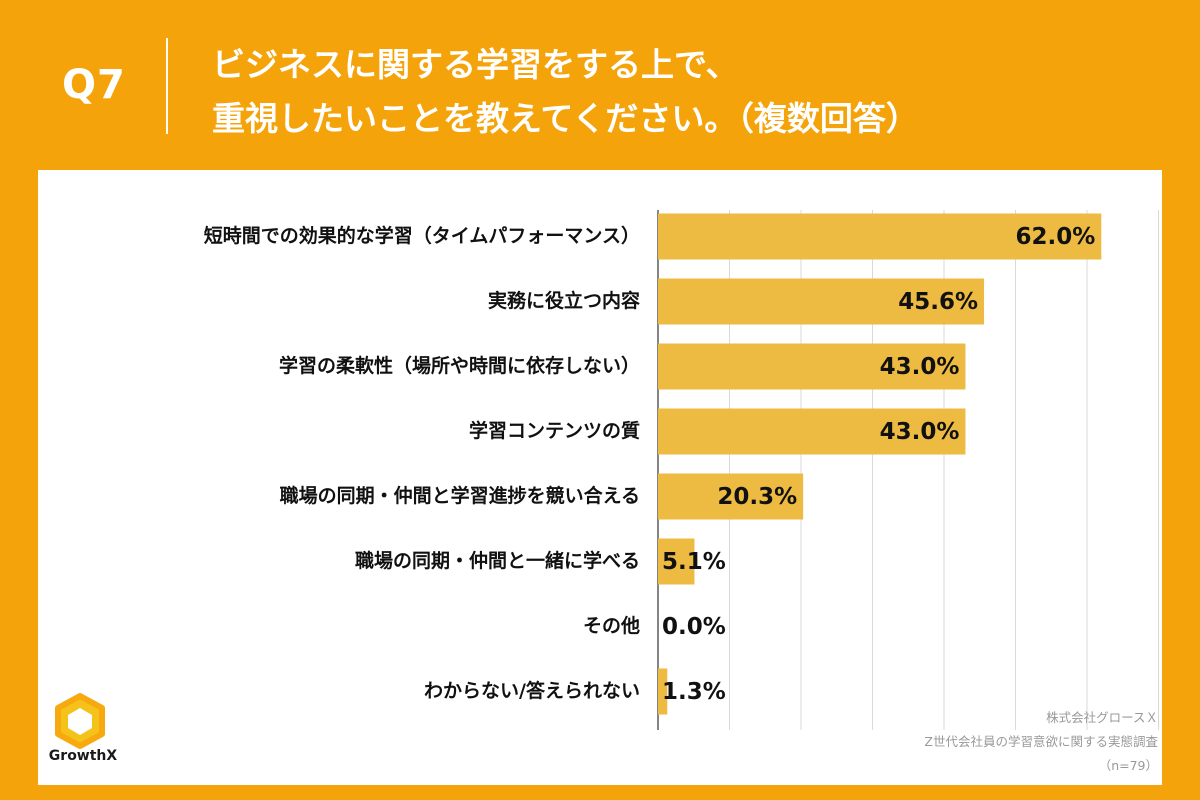  I want to click on source-company: 株式会社グロースＸ, so click(1102, 717).